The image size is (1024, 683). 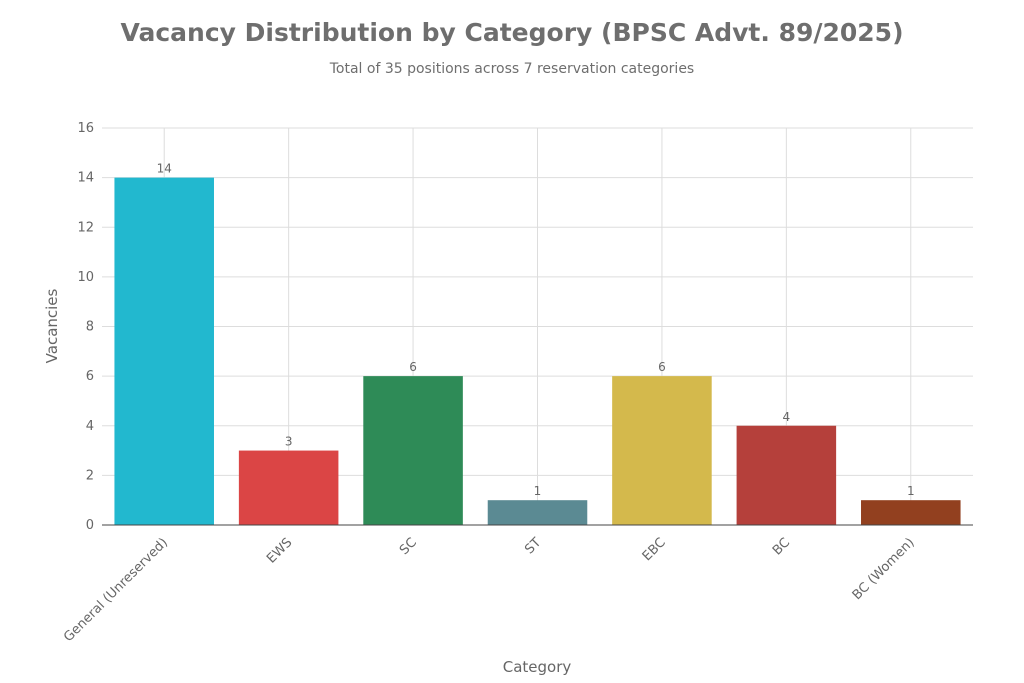 I want to click on y-tick-label: 0, so click(x=90, y=525).